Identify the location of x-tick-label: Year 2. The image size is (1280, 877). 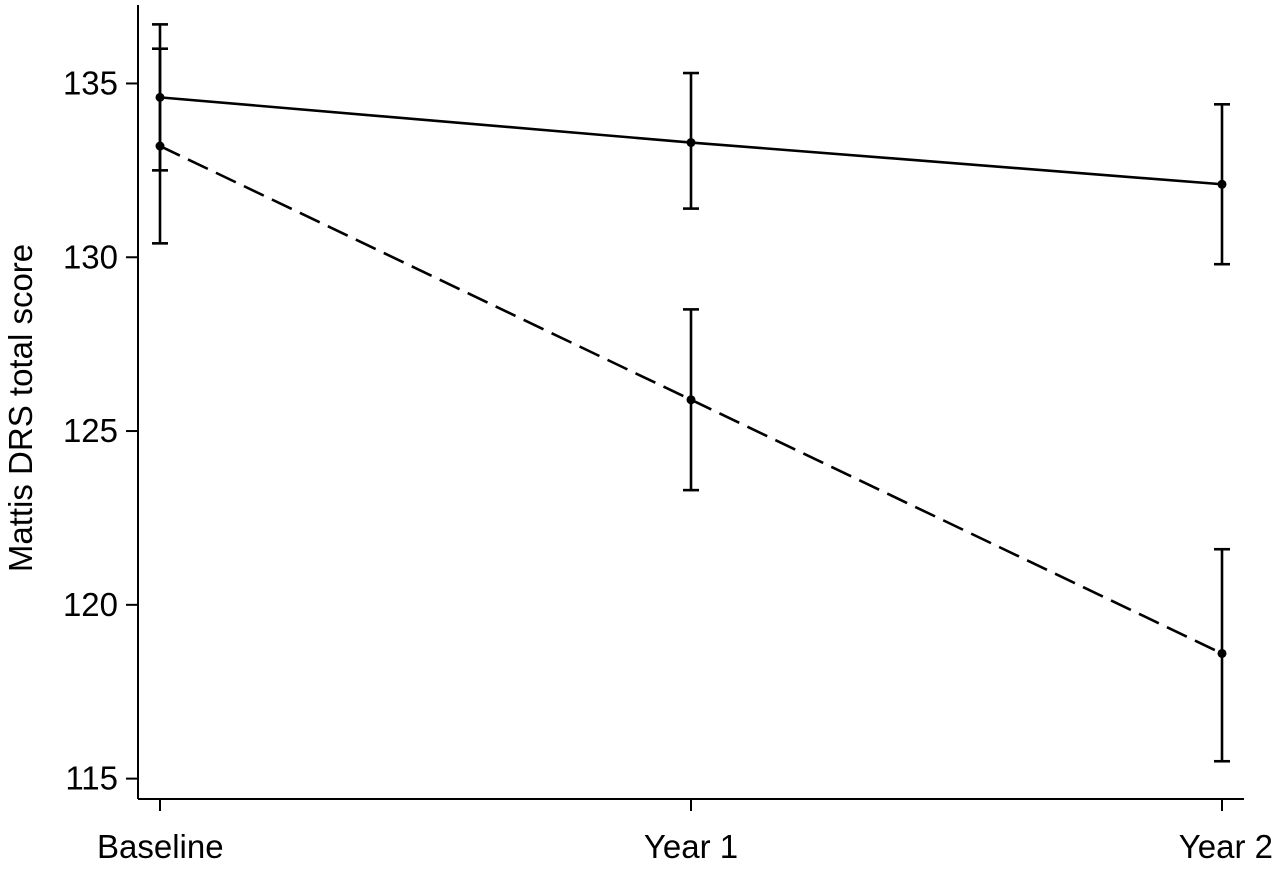
(1226, 846).